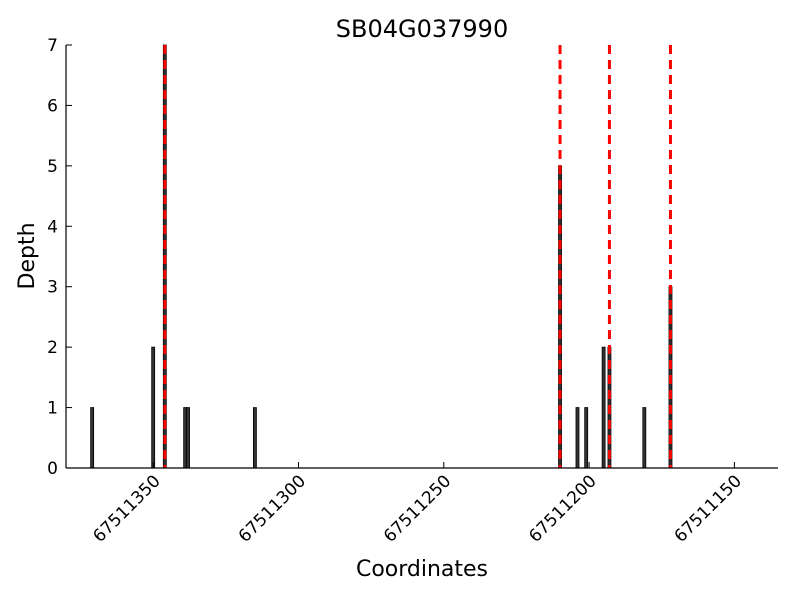 The width and height of the screenshot is (800, 600). I want to click on y-tick-label-5: 5, so click(52, 167).